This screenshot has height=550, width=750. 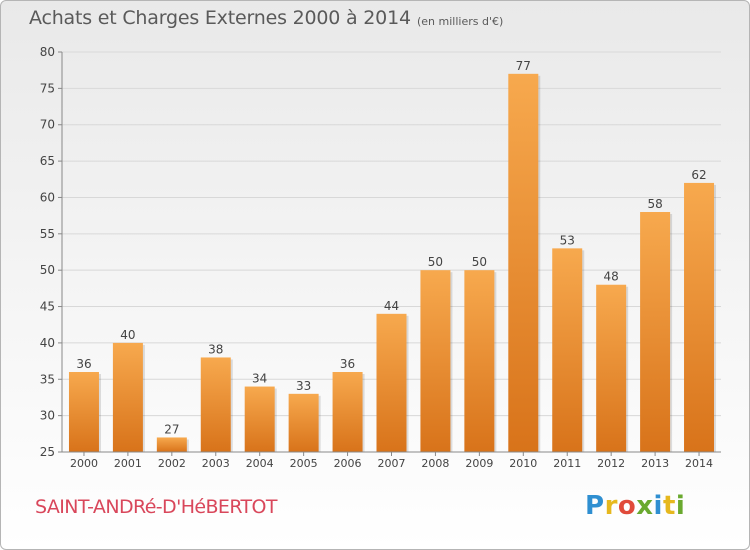 I want to click on y-tick-label: 60, so click(x=47, y=197).